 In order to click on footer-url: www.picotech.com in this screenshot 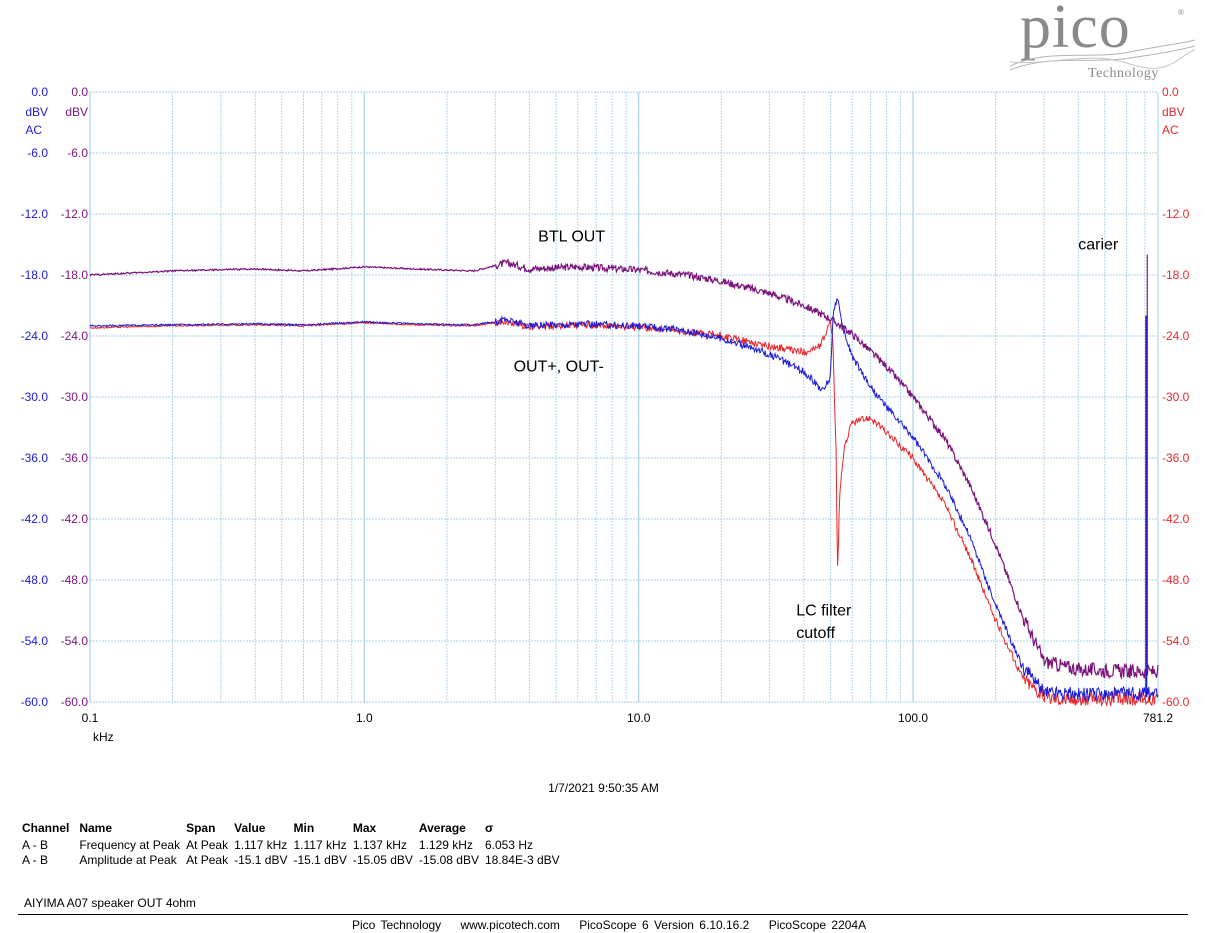, I will do `click(510, 925)`.